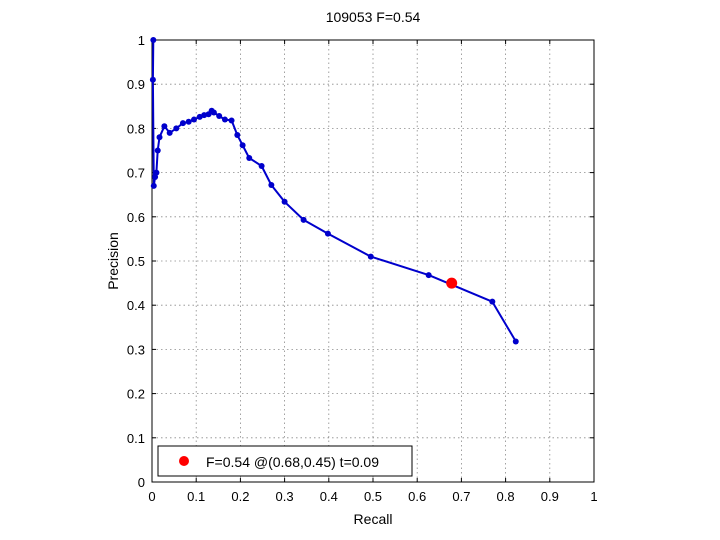 The width and height of the screenshot is (720, 540). Describe the element at coordinates (136, 349) in the screenshot. I see `y-tick-label: 0.3` at that location.